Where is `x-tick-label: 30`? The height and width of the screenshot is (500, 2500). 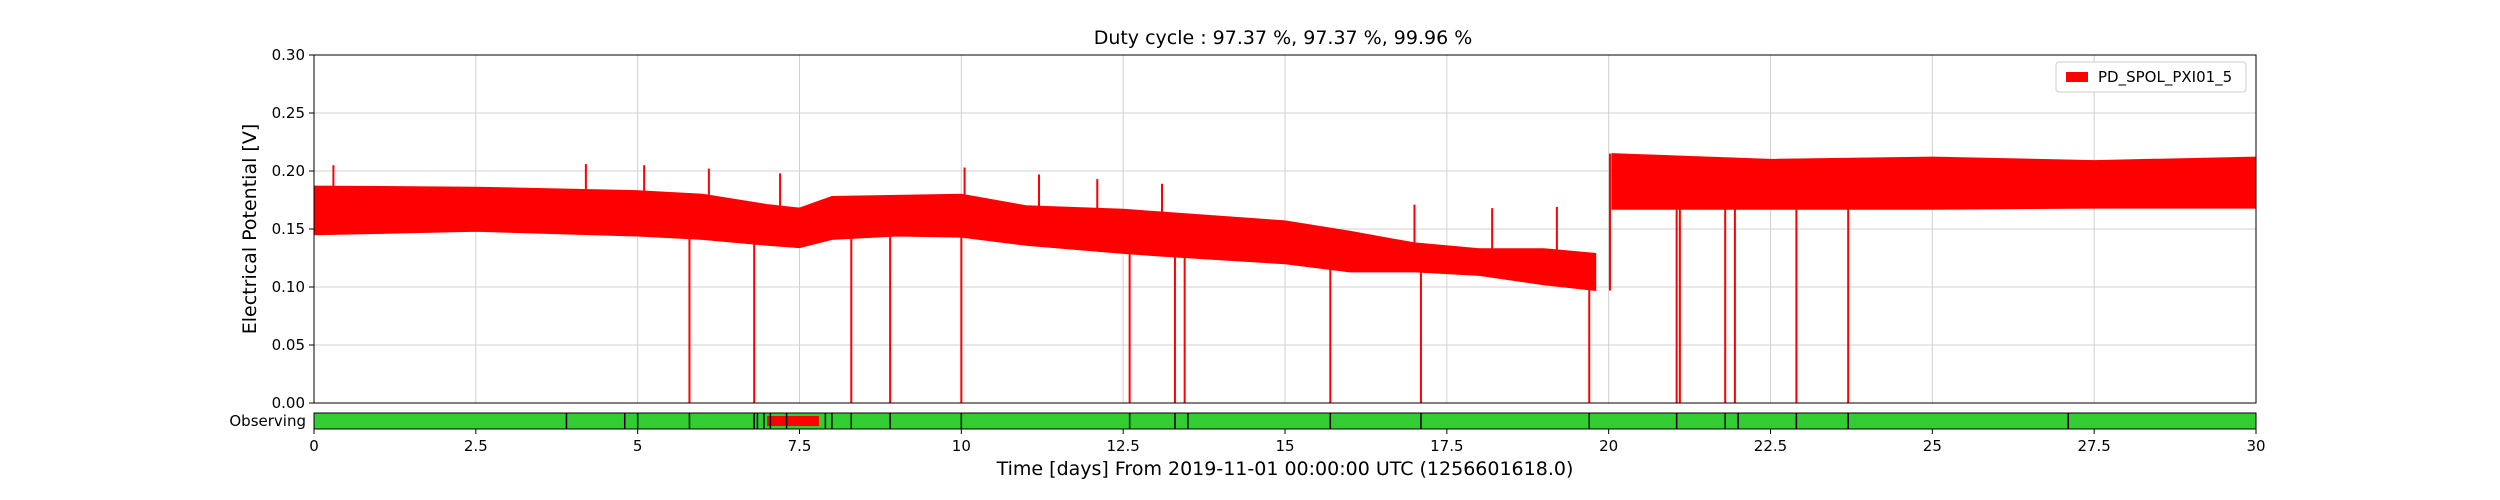
x-tick-label: 30 is located at coordinates (2255, 446).